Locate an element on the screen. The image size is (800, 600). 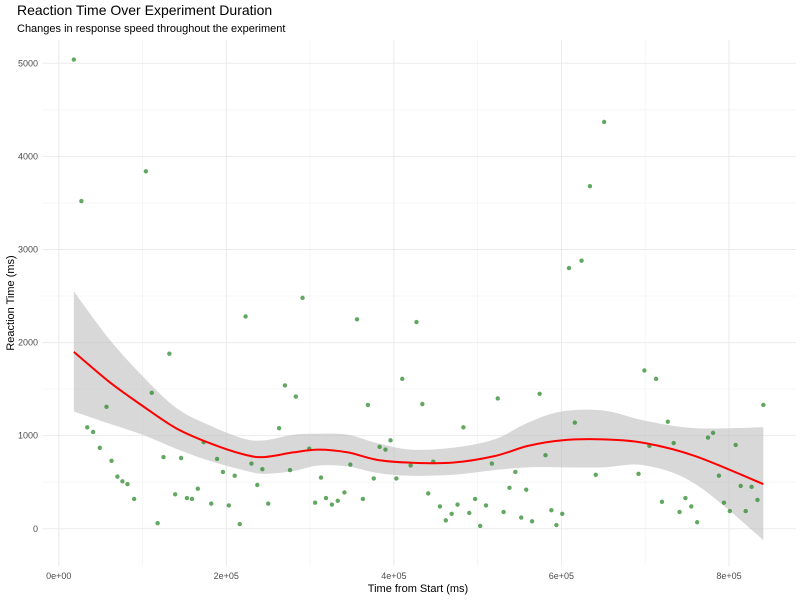
x-tick-label: 4e+05 is located at coordinates (393, 576).